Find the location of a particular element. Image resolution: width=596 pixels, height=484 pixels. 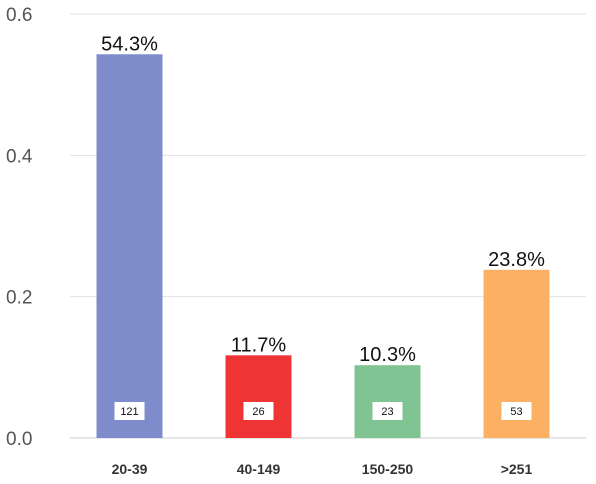

count-label: 53 is located at coordinates (516, 412).